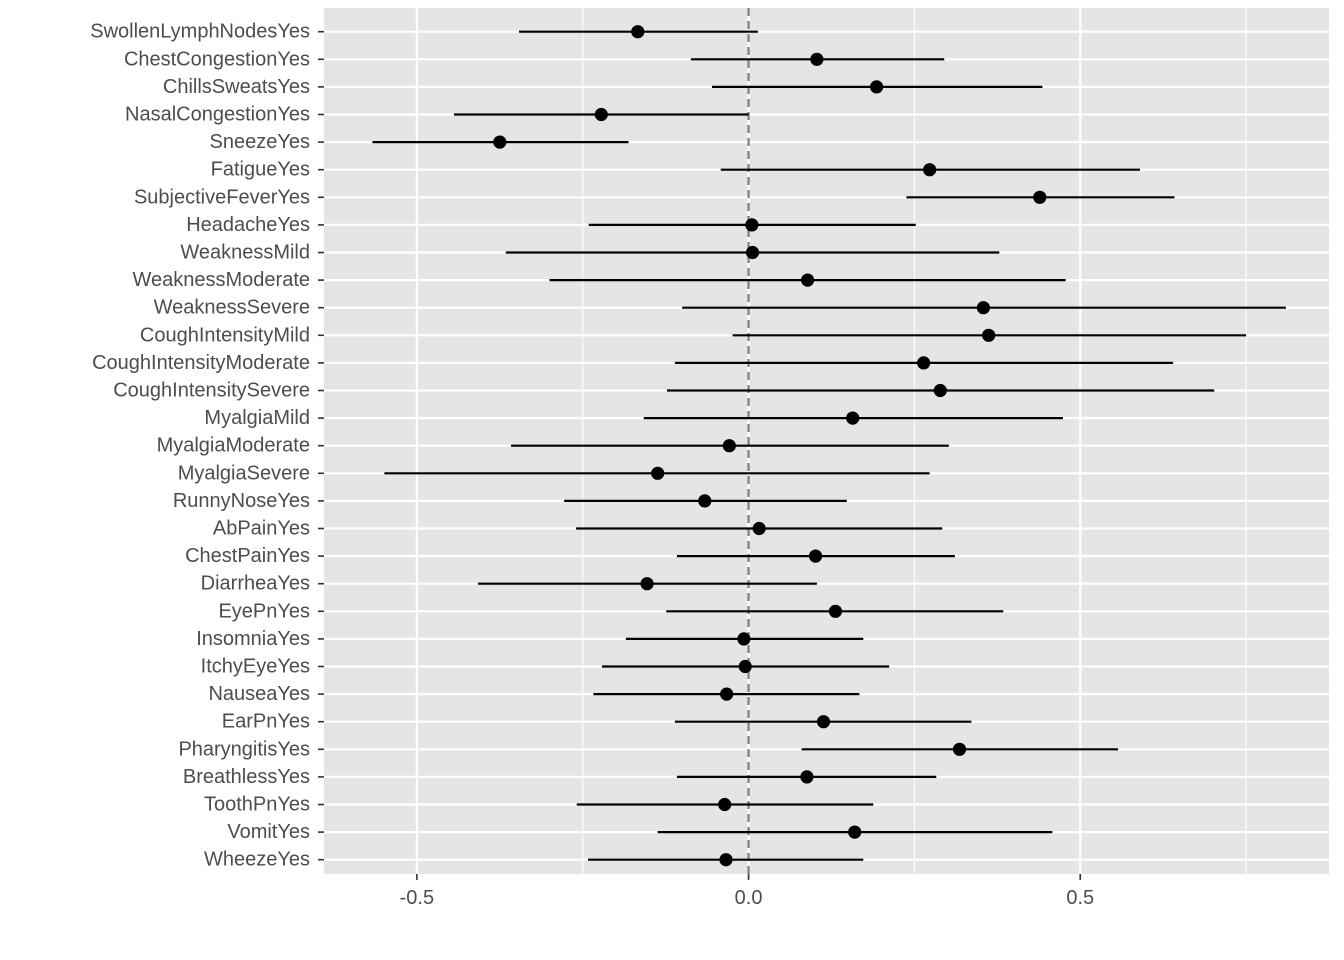 This screenshot has height=960, width=1344. What do you see at coordinates (266, 722) in the screenshot?
I see `y-tick-label: EarPnYes` at bounding box center [266, 722].